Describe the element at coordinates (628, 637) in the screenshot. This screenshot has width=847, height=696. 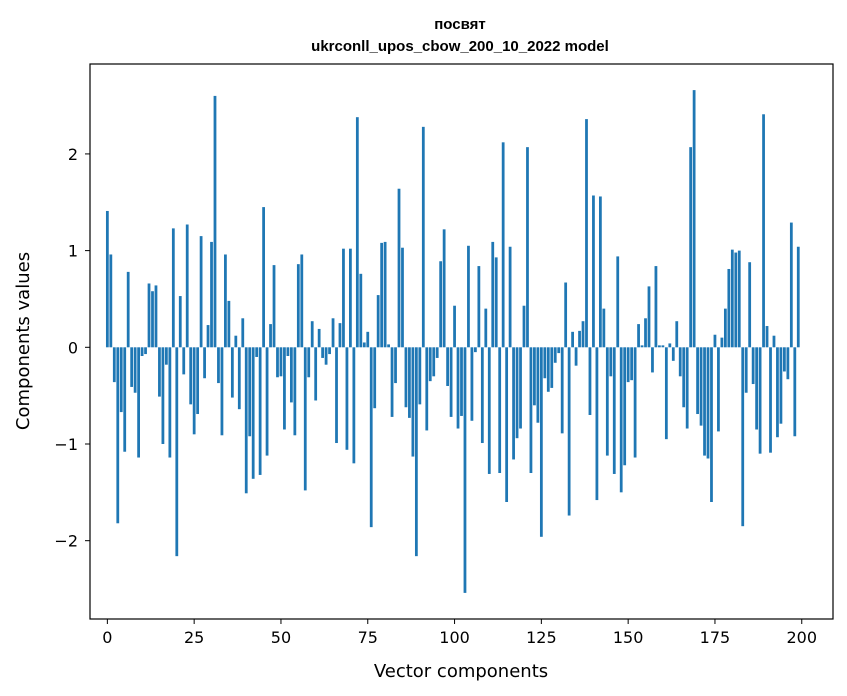
I see `x-tick-label: 150` at that location.